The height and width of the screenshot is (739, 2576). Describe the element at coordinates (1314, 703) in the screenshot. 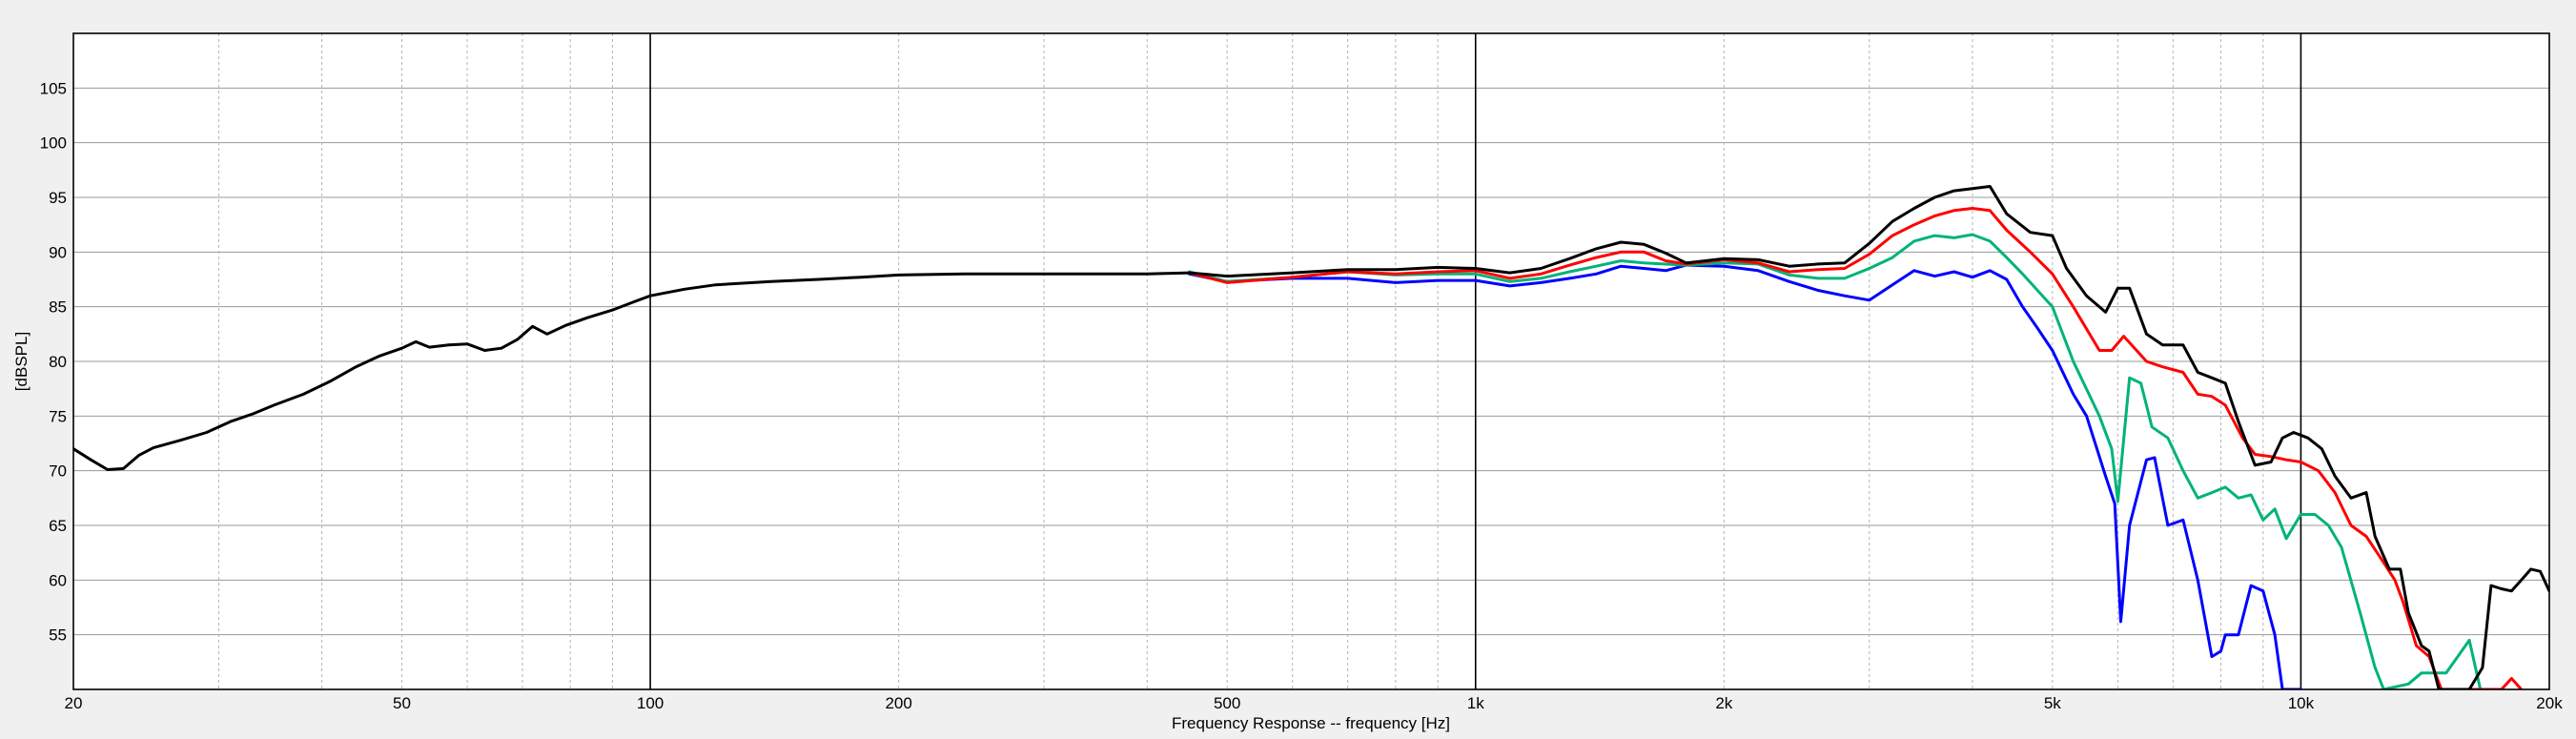

I see `x-tick-labels: 20 50 100 200 500 1k 2k 5k 10k 20k` at that location.